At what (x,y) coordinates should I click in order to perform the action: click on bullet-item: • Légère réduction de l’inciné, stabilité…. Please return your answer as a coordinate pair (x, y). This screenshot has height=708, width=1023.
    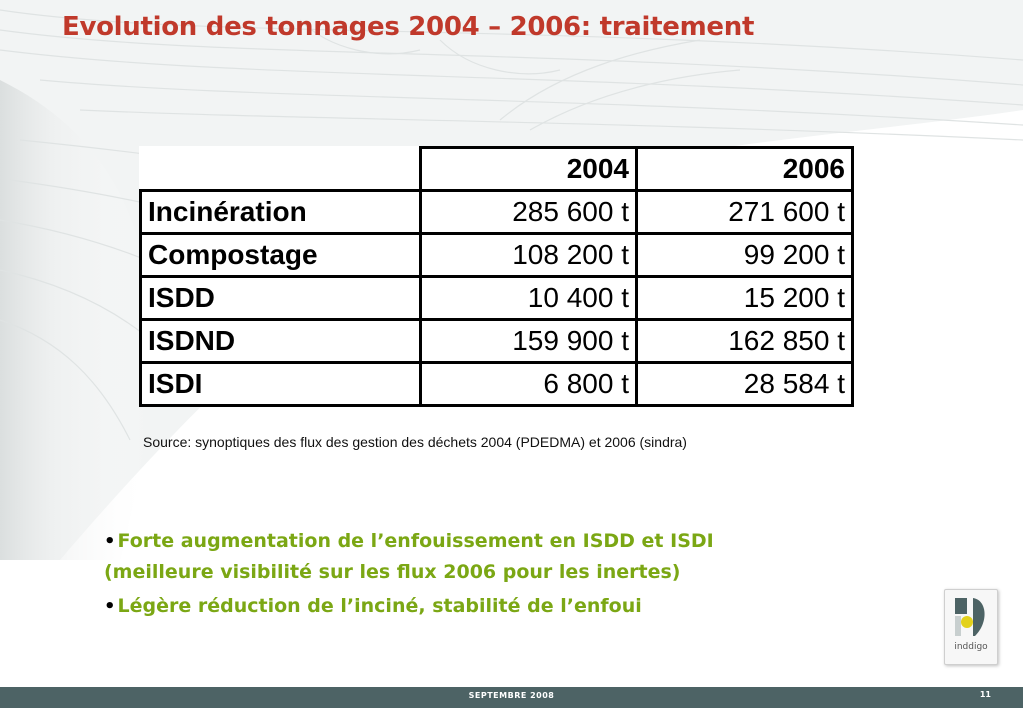
    Looking at the image, I should click on (464, 606).